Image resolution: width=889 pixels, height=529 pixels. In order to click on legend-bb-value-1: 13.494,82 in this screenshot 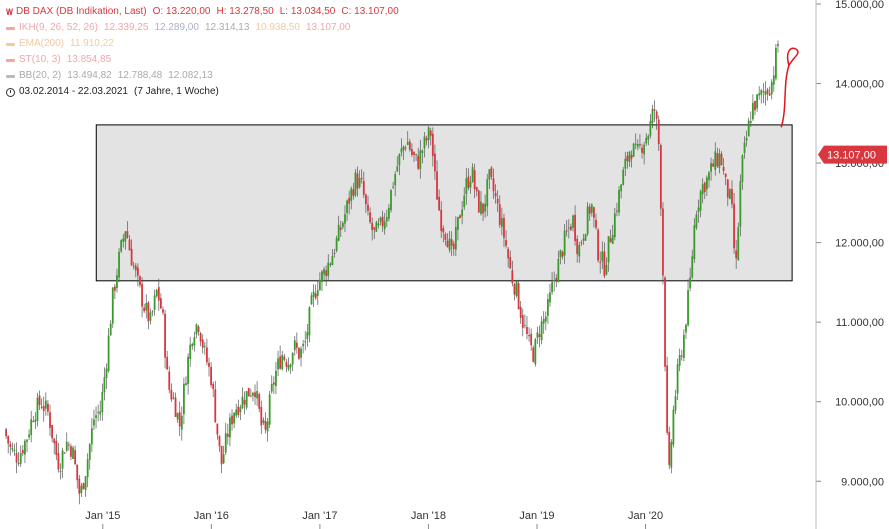, I will do `click(89, 75)`.